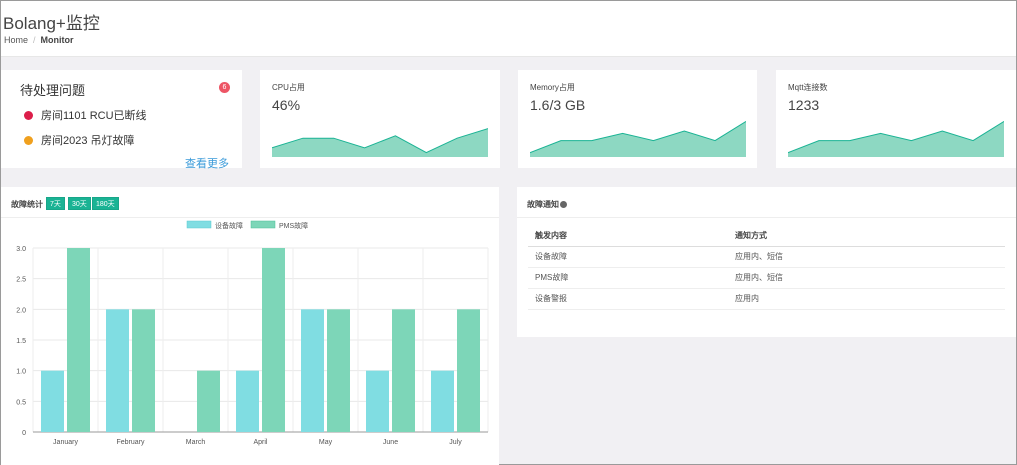 This screenshot has width=1017, height=465. What do you see at coordinates (637, 119) in the screenshot?
I see `memory-stat-card: Memory占用 1.6/3 GB` at bounding box center [637, 119].